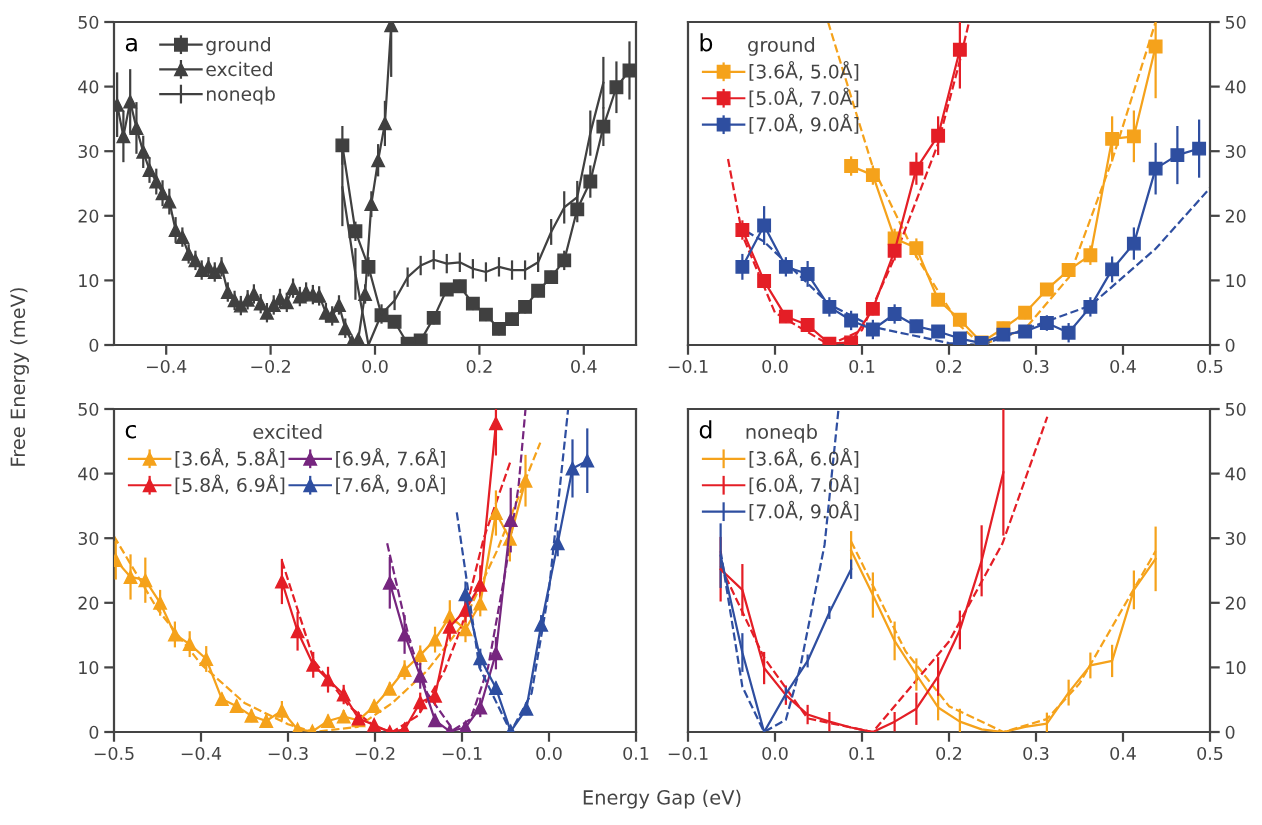 Image resolution: width=1262 pixels, height=825 pixels. What do you see at coordinates (804, 97) in the screenshot?
I see `legend-label: [5.0Å, 7.0Å]` at bounding box center [804, 97].